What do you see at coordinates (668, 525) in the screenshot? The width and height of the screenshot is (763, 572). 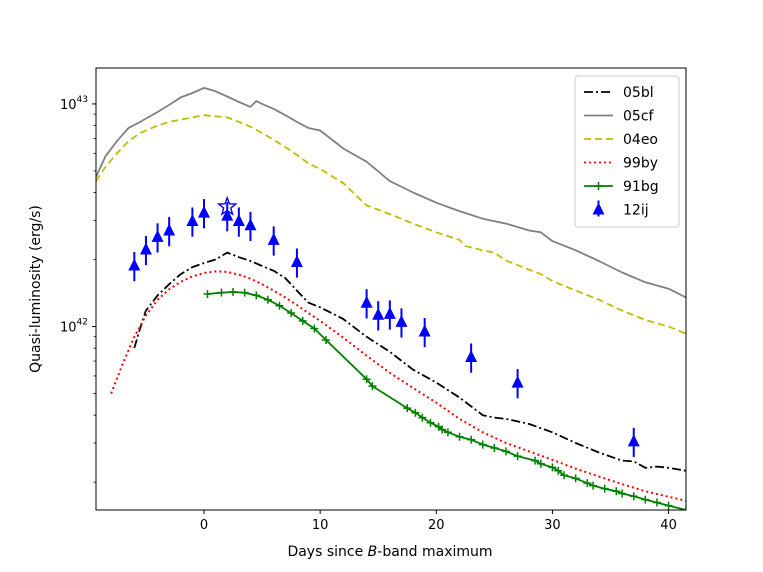 I see `x-tick-label-4: 40` at bounding box center [668, 525].